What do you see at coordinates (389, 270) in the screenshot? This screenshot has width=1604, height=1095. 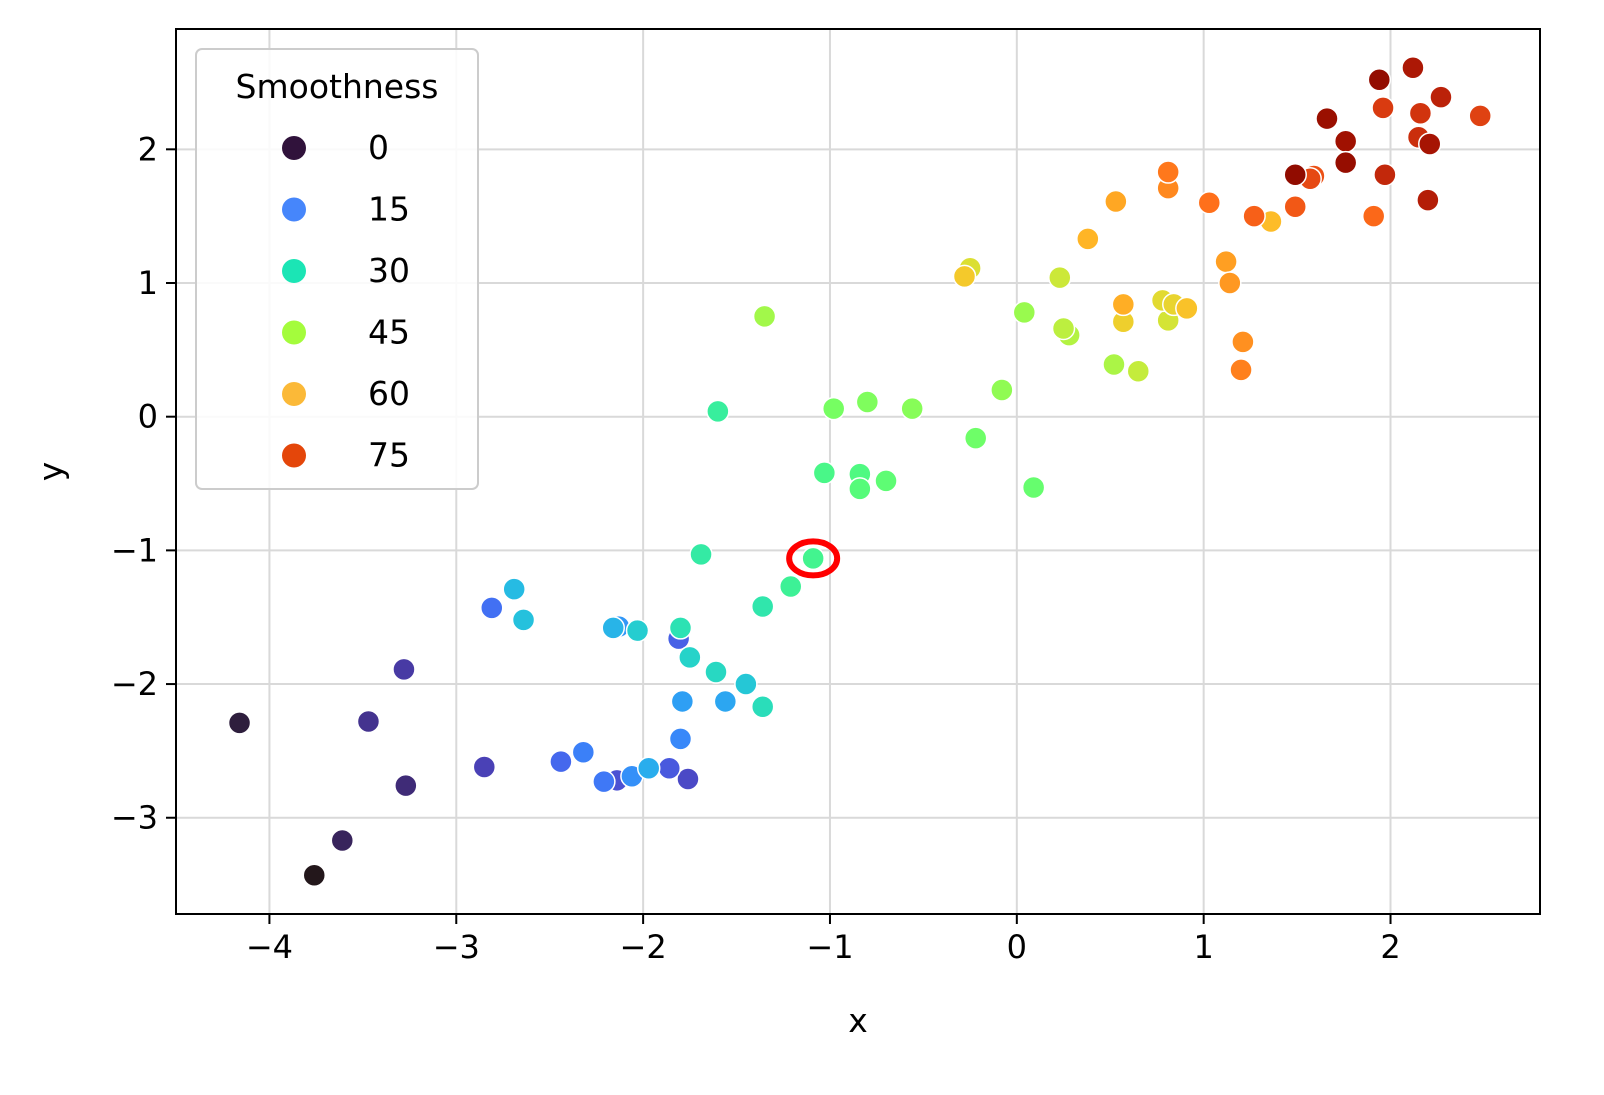 I see `legend-label: 30` at bounding box center [389, 270].